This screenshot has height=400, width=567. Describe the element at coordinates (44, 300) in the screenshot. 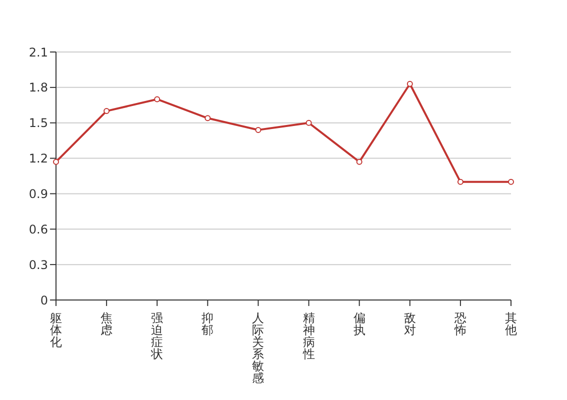

I see `y-tick-label: 0` at that location.